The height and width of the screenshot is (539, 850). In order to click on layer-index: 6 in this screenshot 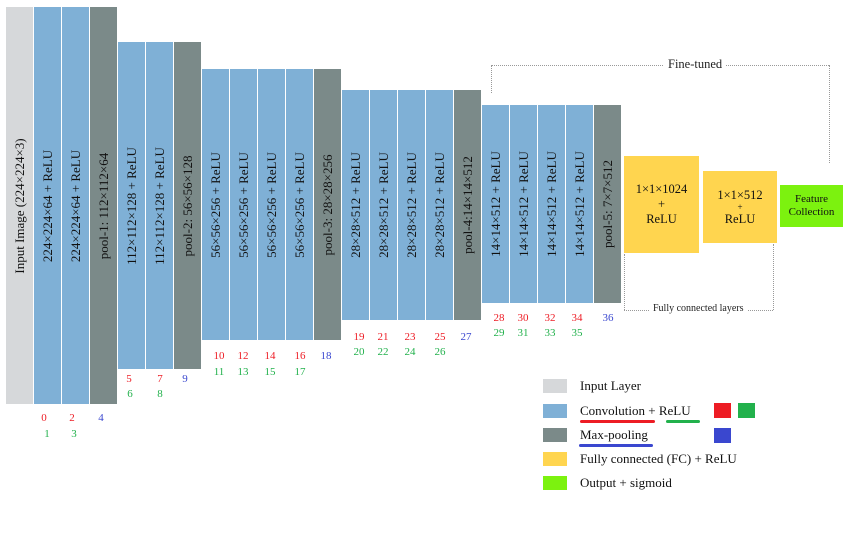, I will do `click(130, 394)`.